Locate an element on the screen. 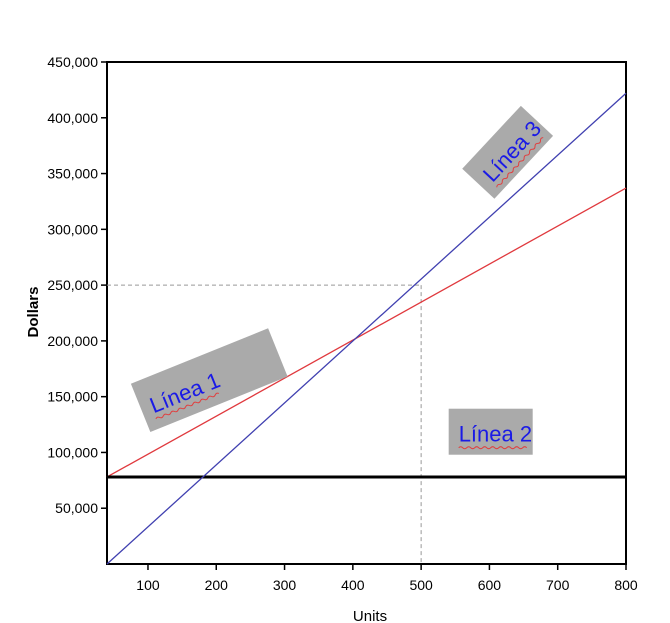  x-tick-label: 700 is located at coordinates (558, 585).